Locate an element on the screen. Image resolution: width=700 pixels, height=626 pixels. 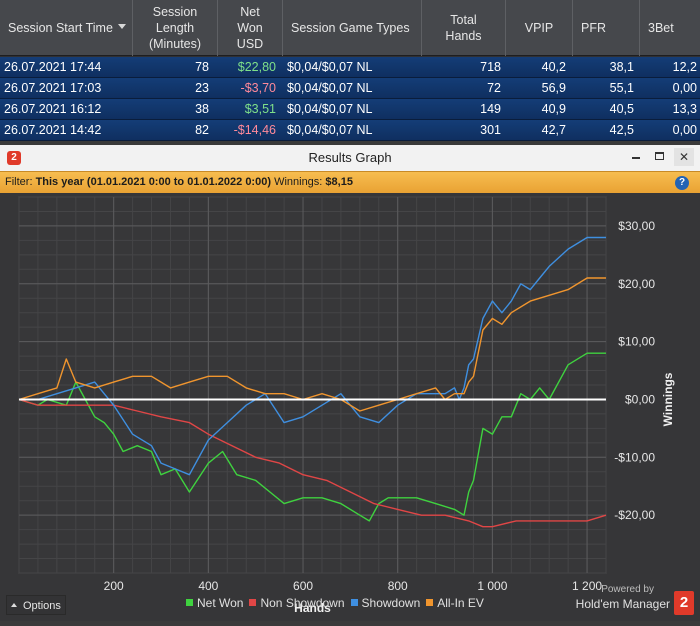
cell-hands: 301 is located at coordinates (490, 130).